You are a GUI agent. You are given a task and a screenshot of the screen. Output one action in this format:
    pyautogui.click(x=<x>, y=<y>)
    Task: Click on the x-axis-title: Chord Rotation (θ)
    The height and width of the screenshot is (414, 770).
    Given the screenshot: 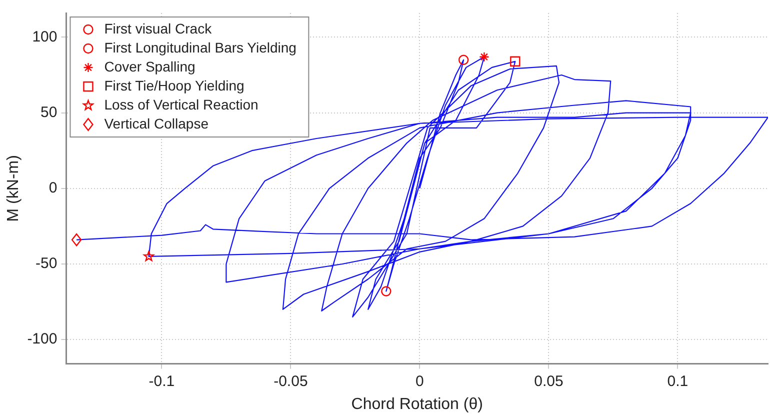 What is the action you would take?
    pyautogui.click(x=417, y=404)
    